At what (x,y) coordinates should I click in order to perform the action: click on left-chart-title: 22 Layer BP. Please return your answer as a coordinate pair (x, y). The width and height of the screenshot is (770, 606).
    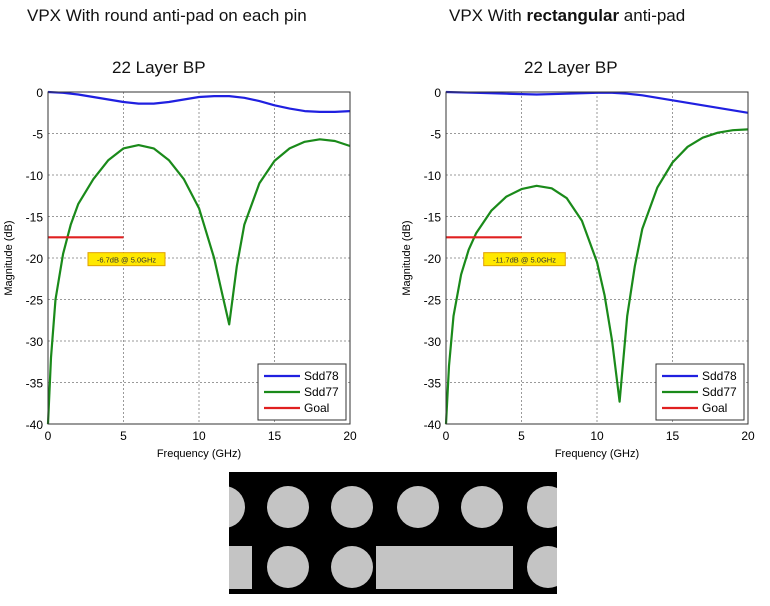
    Looking at the image, I should click on (159, 67).